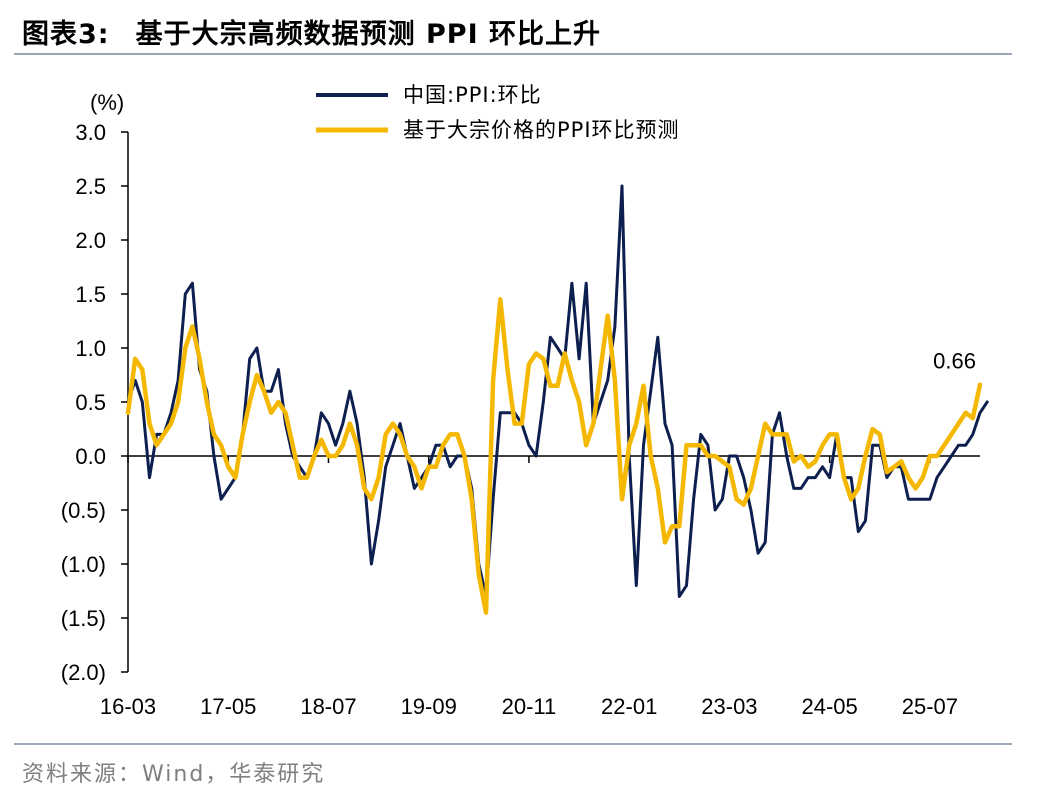 This screenshot has width=1048, height=792. I want to click on y-tick-label: 0.0, so click(90, 456).